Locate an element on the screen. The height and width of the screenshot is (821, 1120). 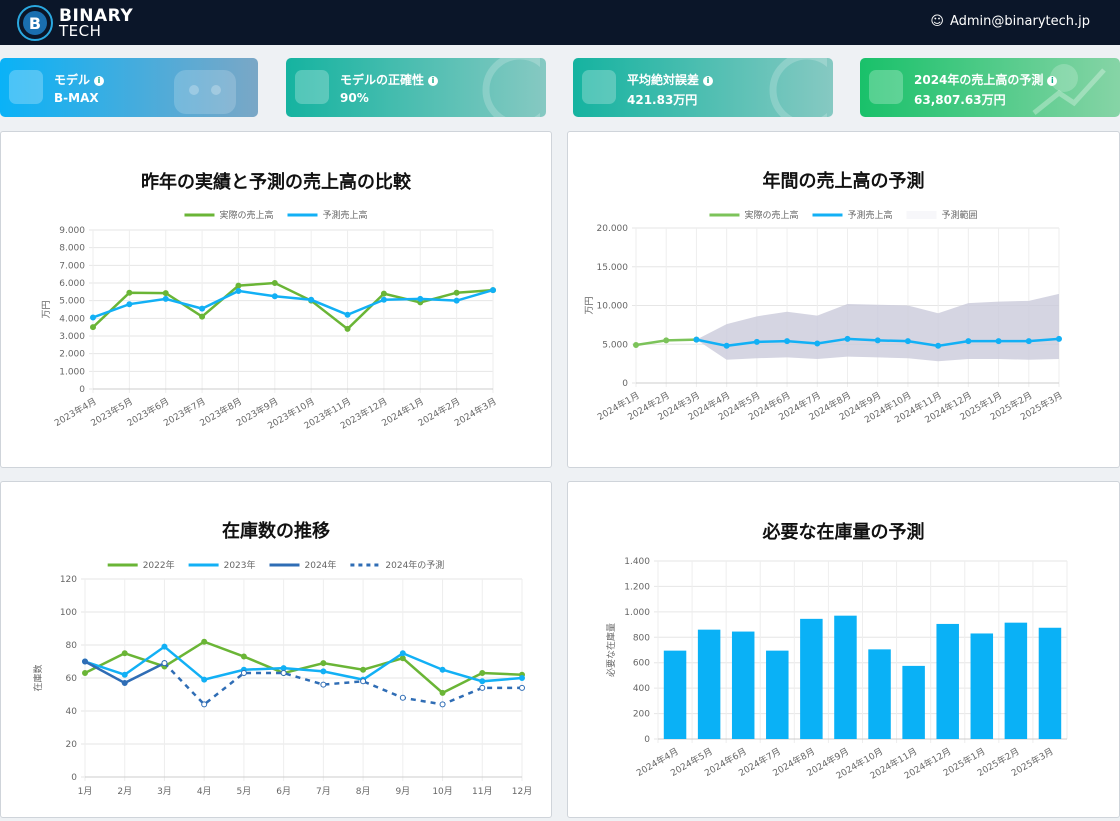
logo-icon: B is located at coordinates (35, 23).